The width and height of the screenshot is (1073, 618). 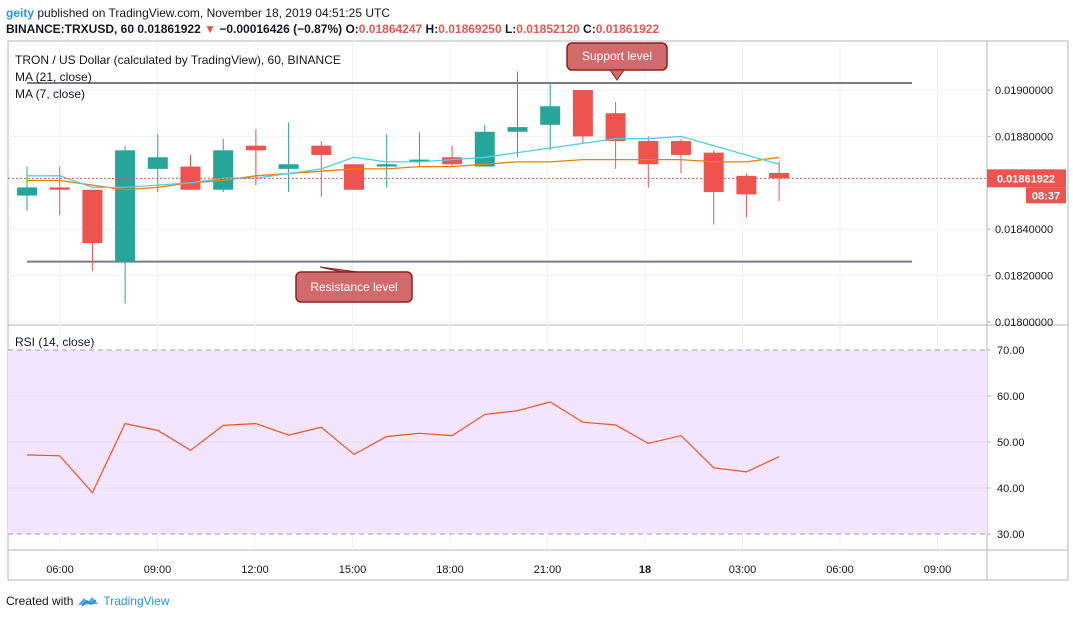 What do you see at coordinates (54, 342) in the screenshot?
I see `rsi-title: RSI (14, close)` at bounding box center [54, 342].